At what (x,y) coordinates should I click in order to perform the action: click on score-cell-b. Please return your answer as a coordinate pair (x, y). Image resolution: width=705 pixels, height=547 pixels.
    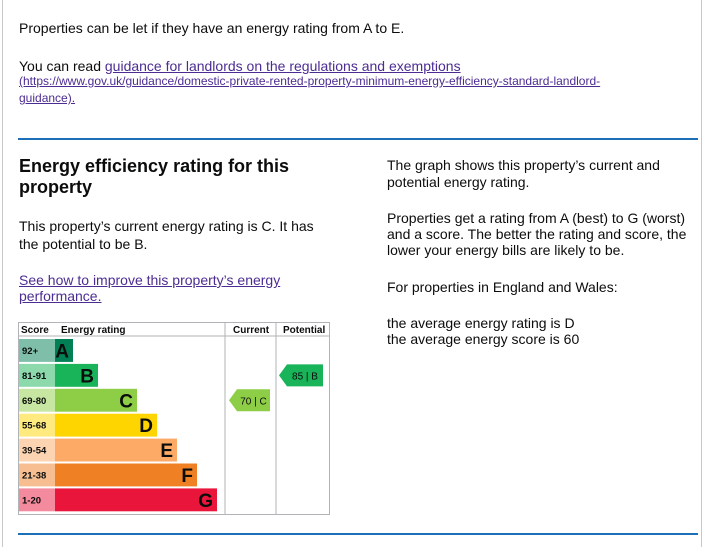
    Looking at the image, I should click on (37, 375).